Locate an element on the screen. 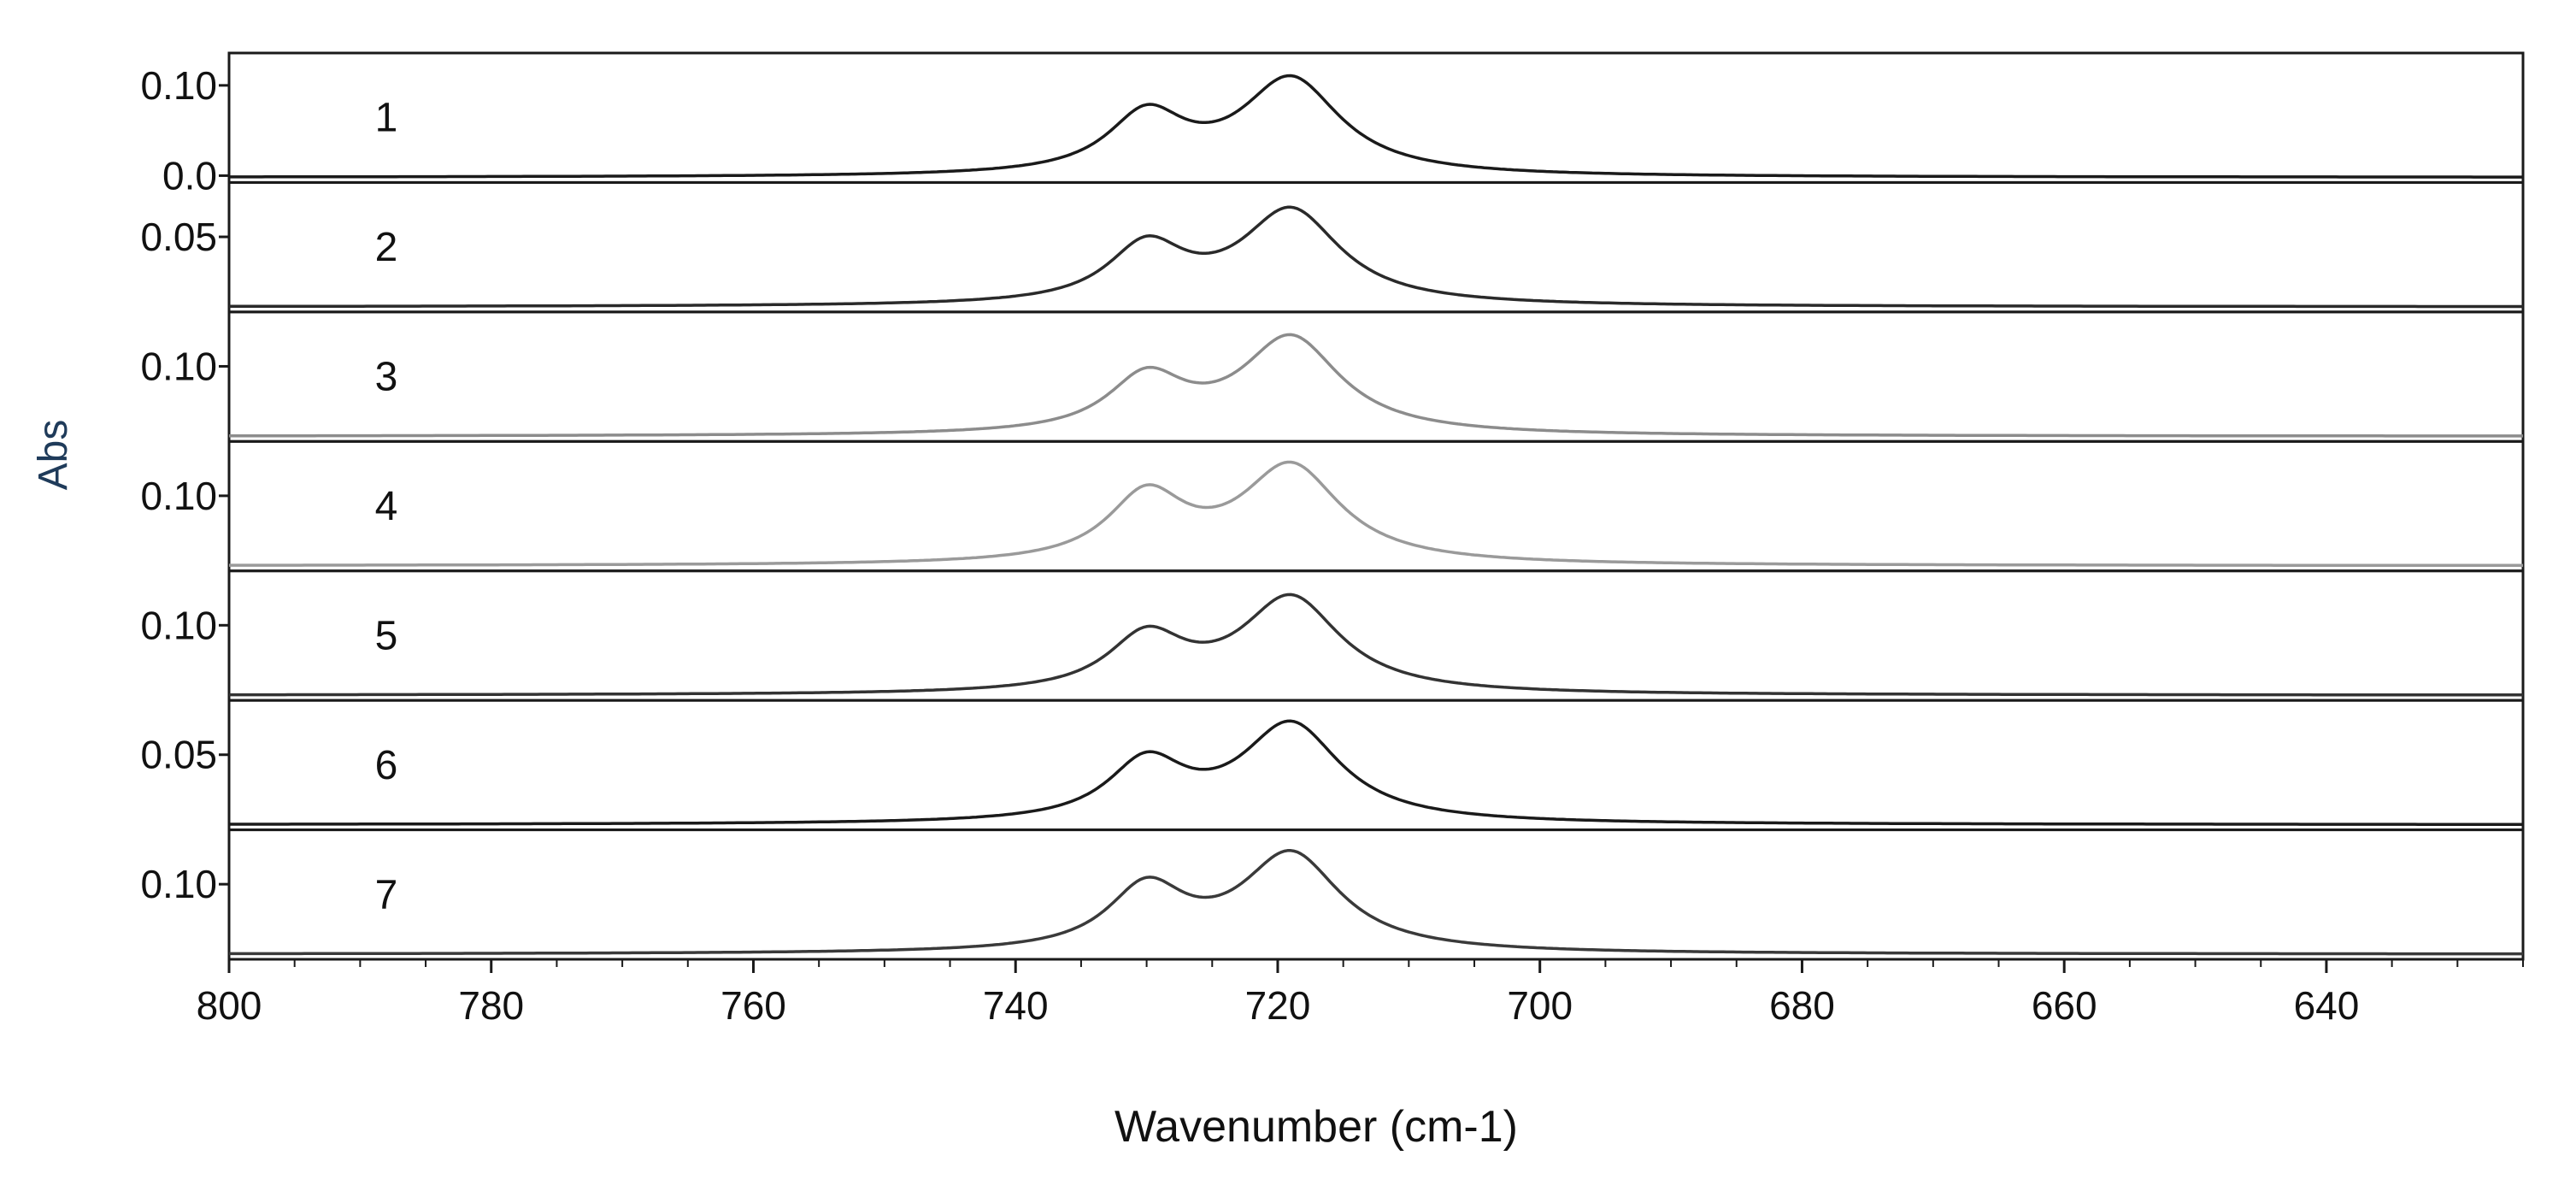 The image size is (2576, 1191). x-axis-title: Wavenumber (cm-1) is located at coordinates (1316, 1127).